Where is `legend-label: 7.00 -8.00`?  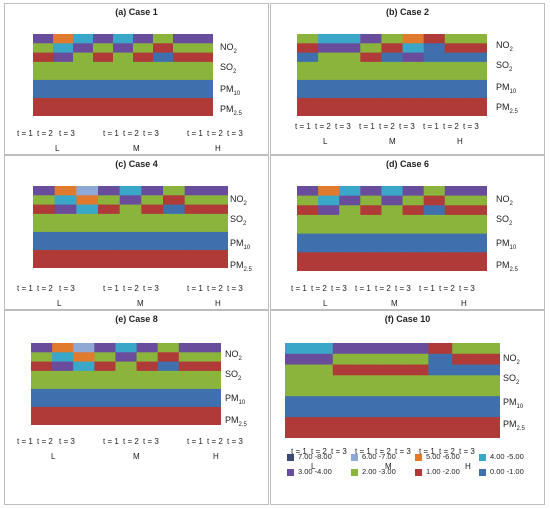
legend-label: 7.00 -8.00 is located at coordinates (315, 456).